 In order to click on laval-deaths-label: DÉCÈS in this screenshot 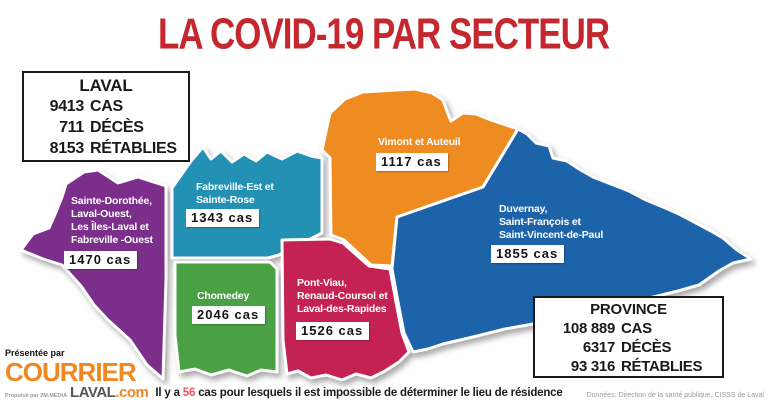, I will do `click(117, 127)`.